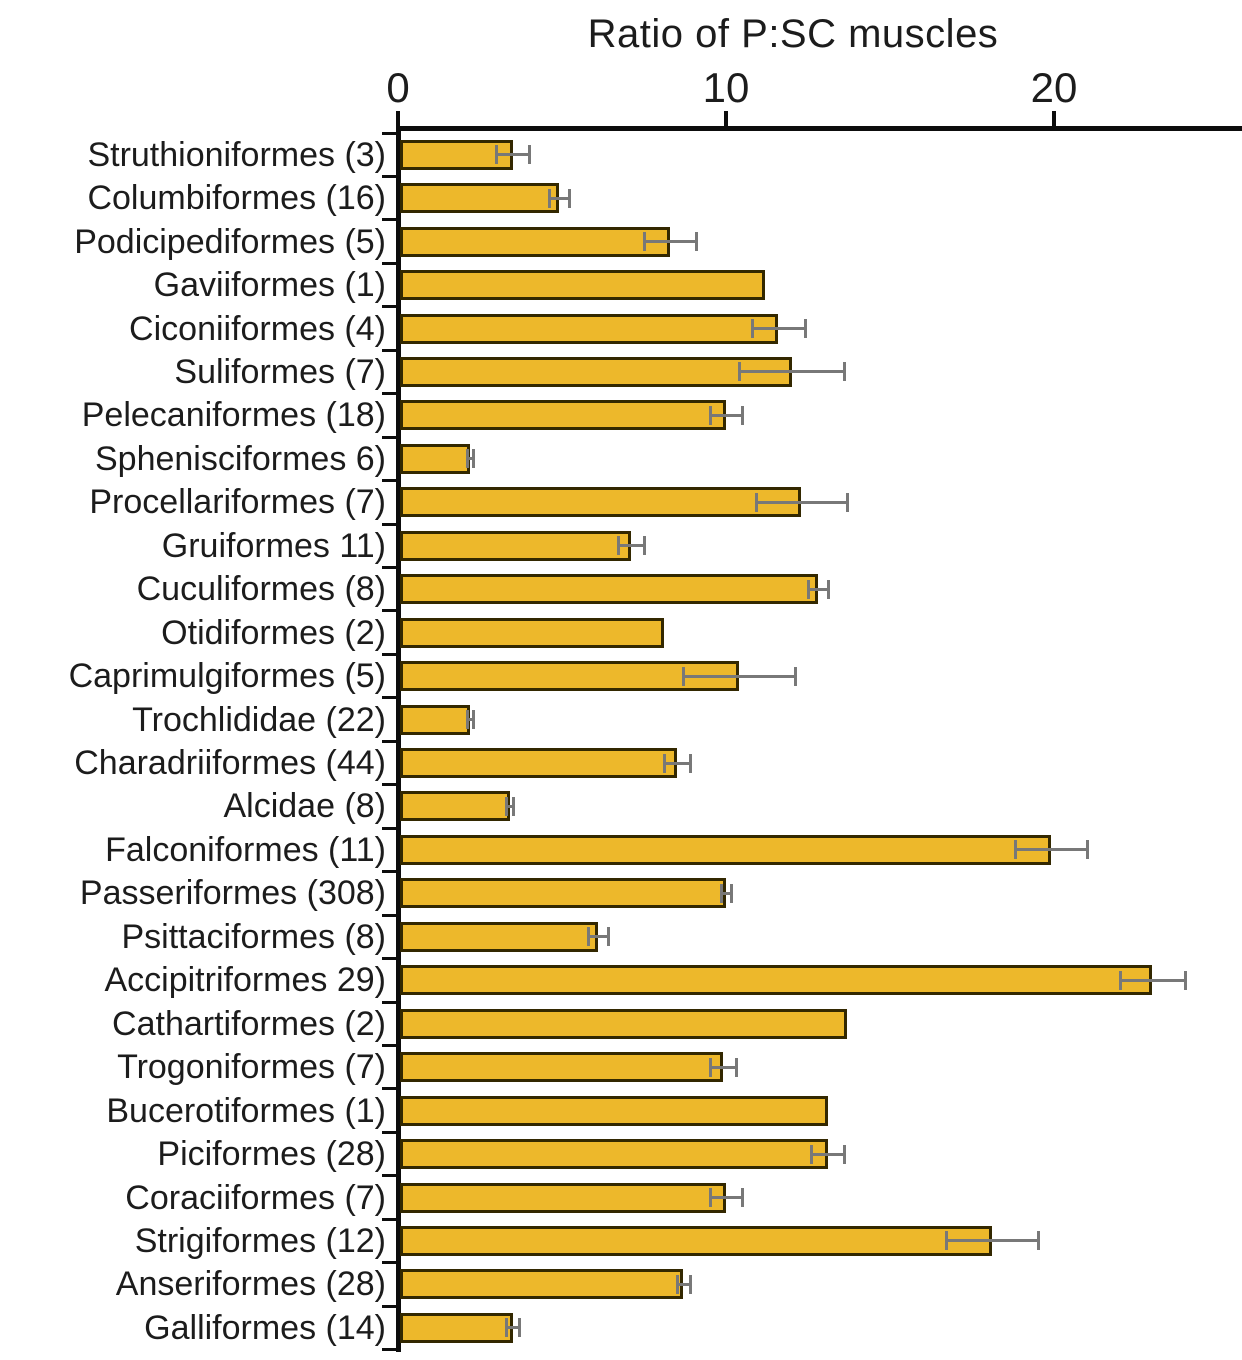 The height and width of the screenshot is (1360, 1242). What do you see at coordinates (240, 458) in the screenshot?
I see `category-label: Sphenisciformes 6)` at bounding box center [240, 458].